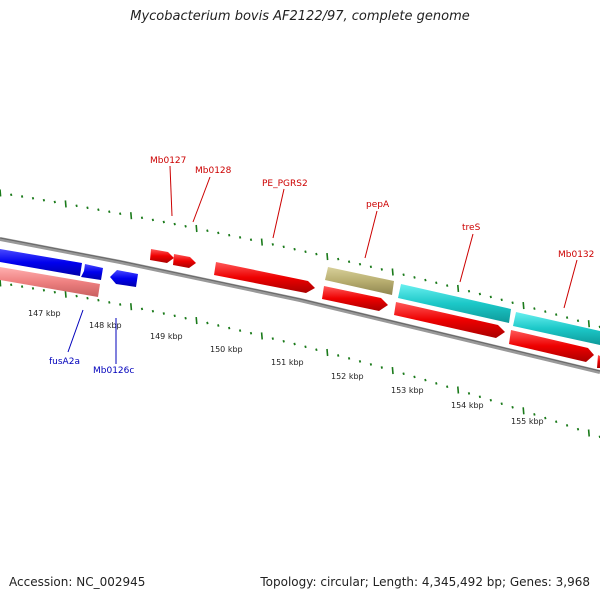 The height and width of the screenshot is (600, 600). Describe the element at coordinates (184, 261) in the screenshot. I see `gene-mb0128` at that location.